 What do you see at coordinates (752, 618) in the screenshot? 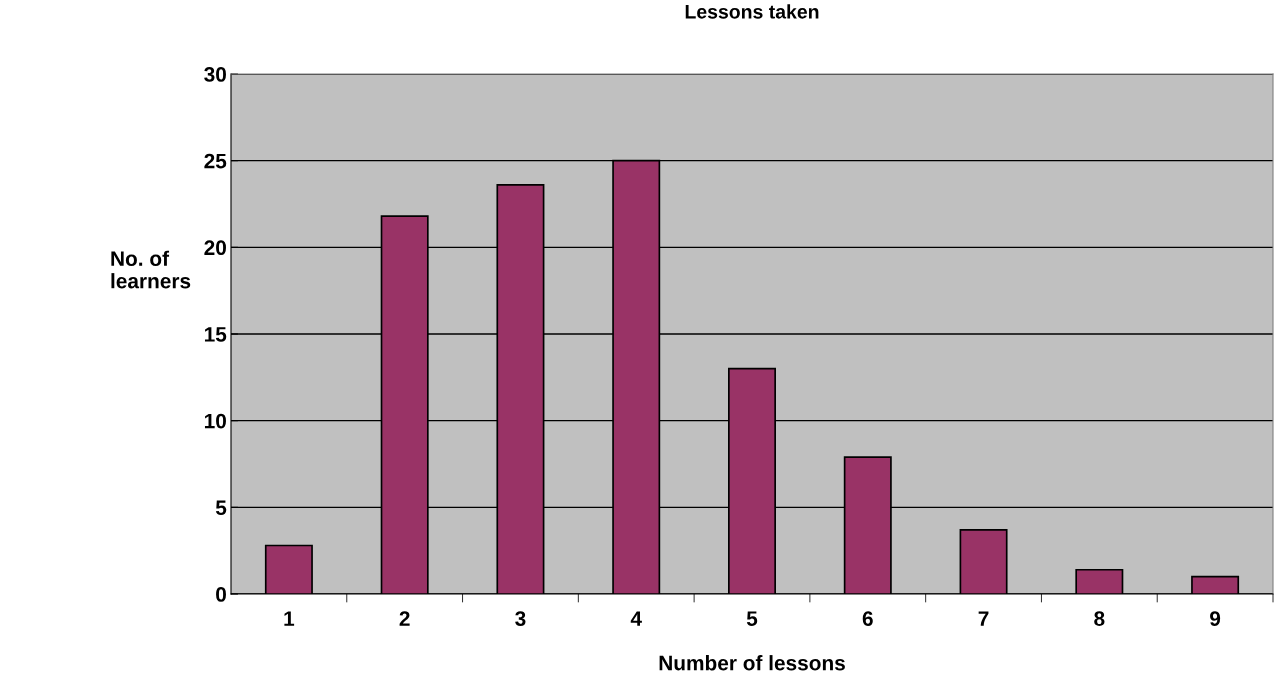
I see `x-tick-label: 5` at bounding box center [752, 618].